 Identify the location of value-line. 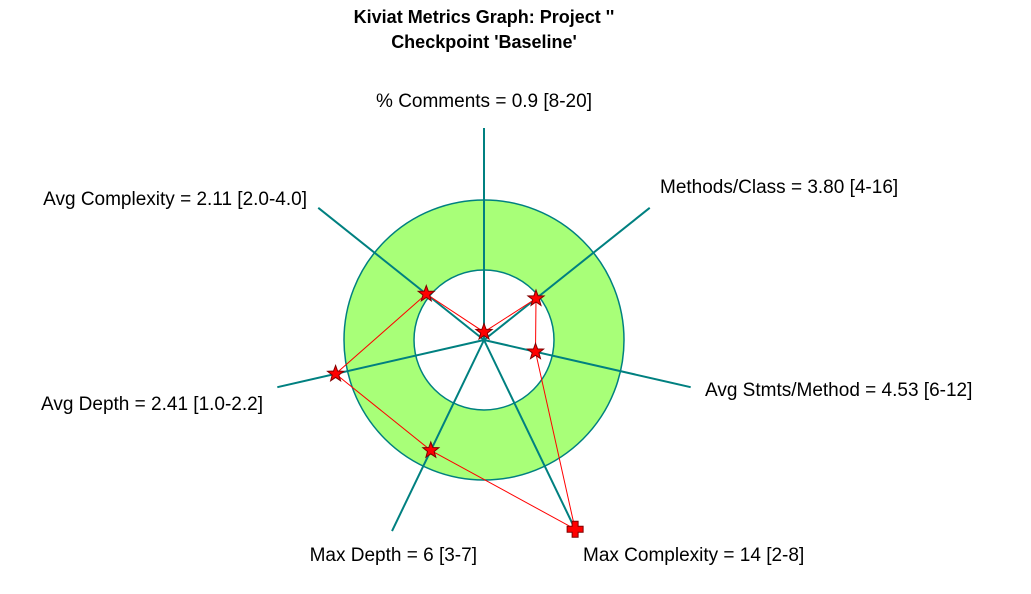
(455, 412).